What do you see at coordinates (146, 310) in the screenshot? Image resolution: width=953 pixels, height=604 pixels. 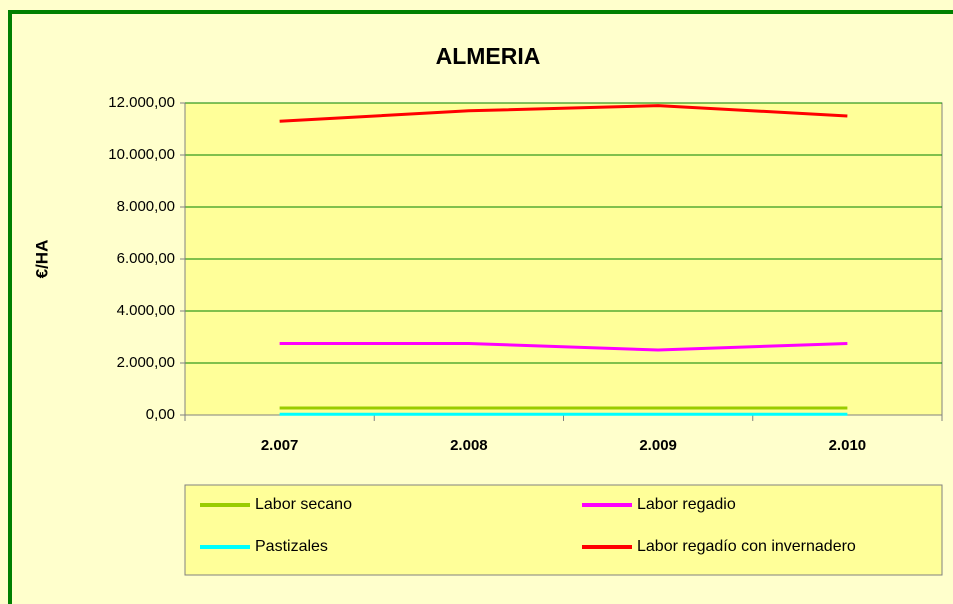 I see `y-tick-label: 4.000,00` at bounding box center [146, 310].